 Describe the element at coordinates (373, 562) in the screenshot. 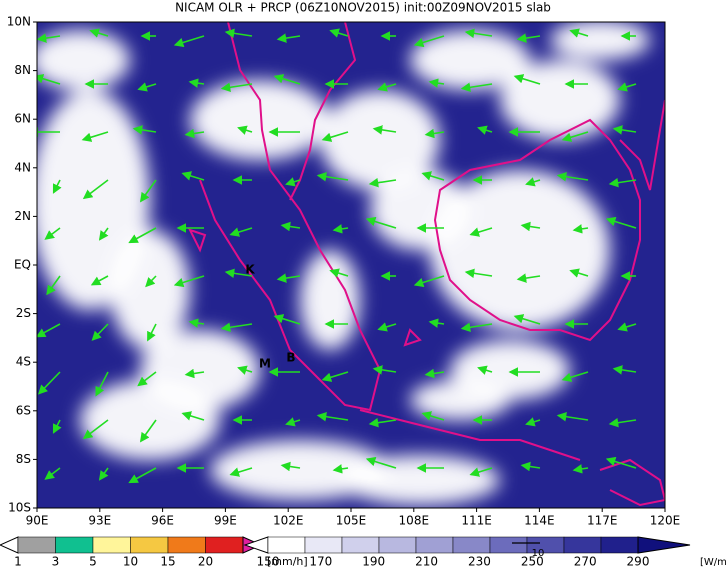

I see `colorbar-label: 190` at that location.